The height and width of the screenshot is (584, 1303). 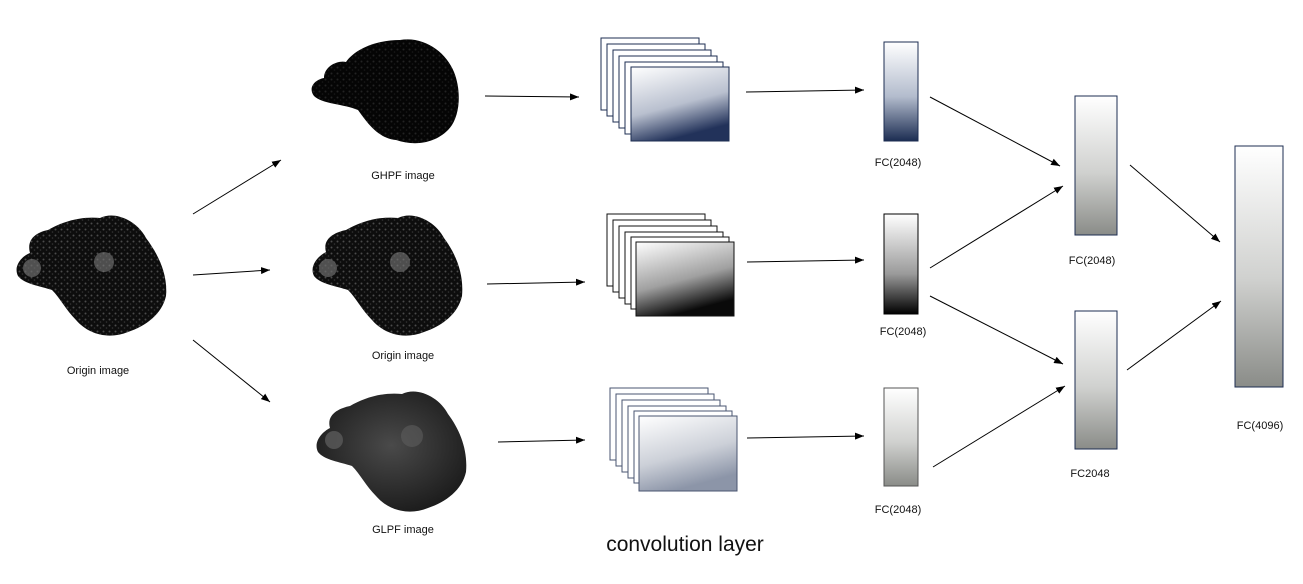 I want to click on label-fc-final: FC(4096), so click(x=1260, y=426).